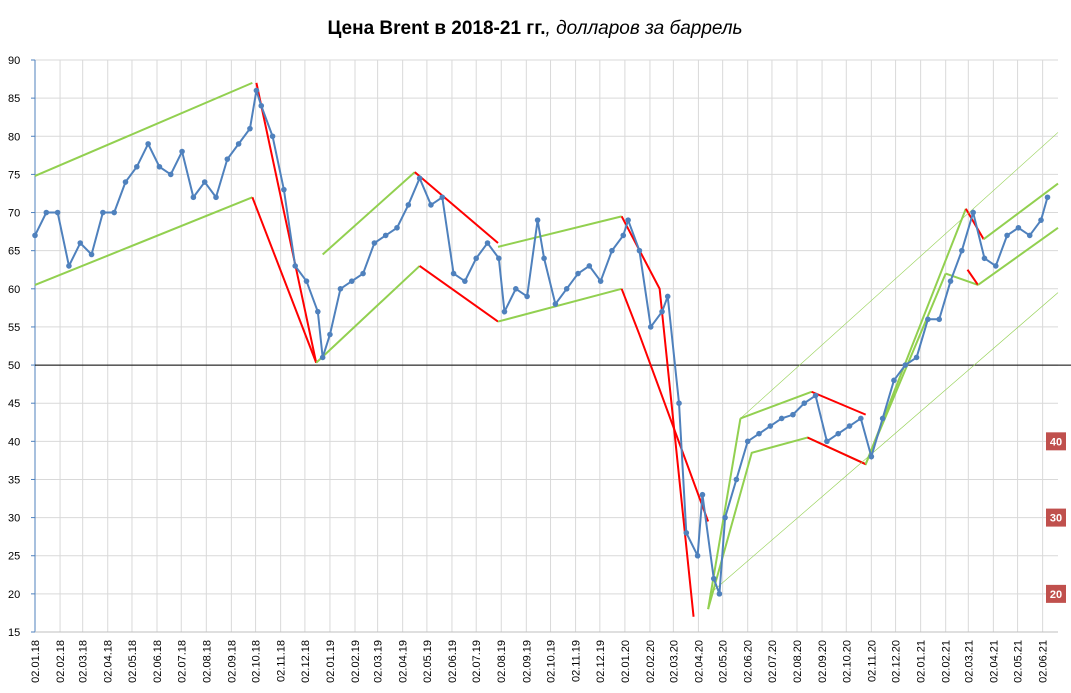 This screenshot has height=693, width=1071. What do you see at coordinates (969, 661) in the screenshot?
I see `x-tick-label: 02.03.21` at bounding box center [969, 661].